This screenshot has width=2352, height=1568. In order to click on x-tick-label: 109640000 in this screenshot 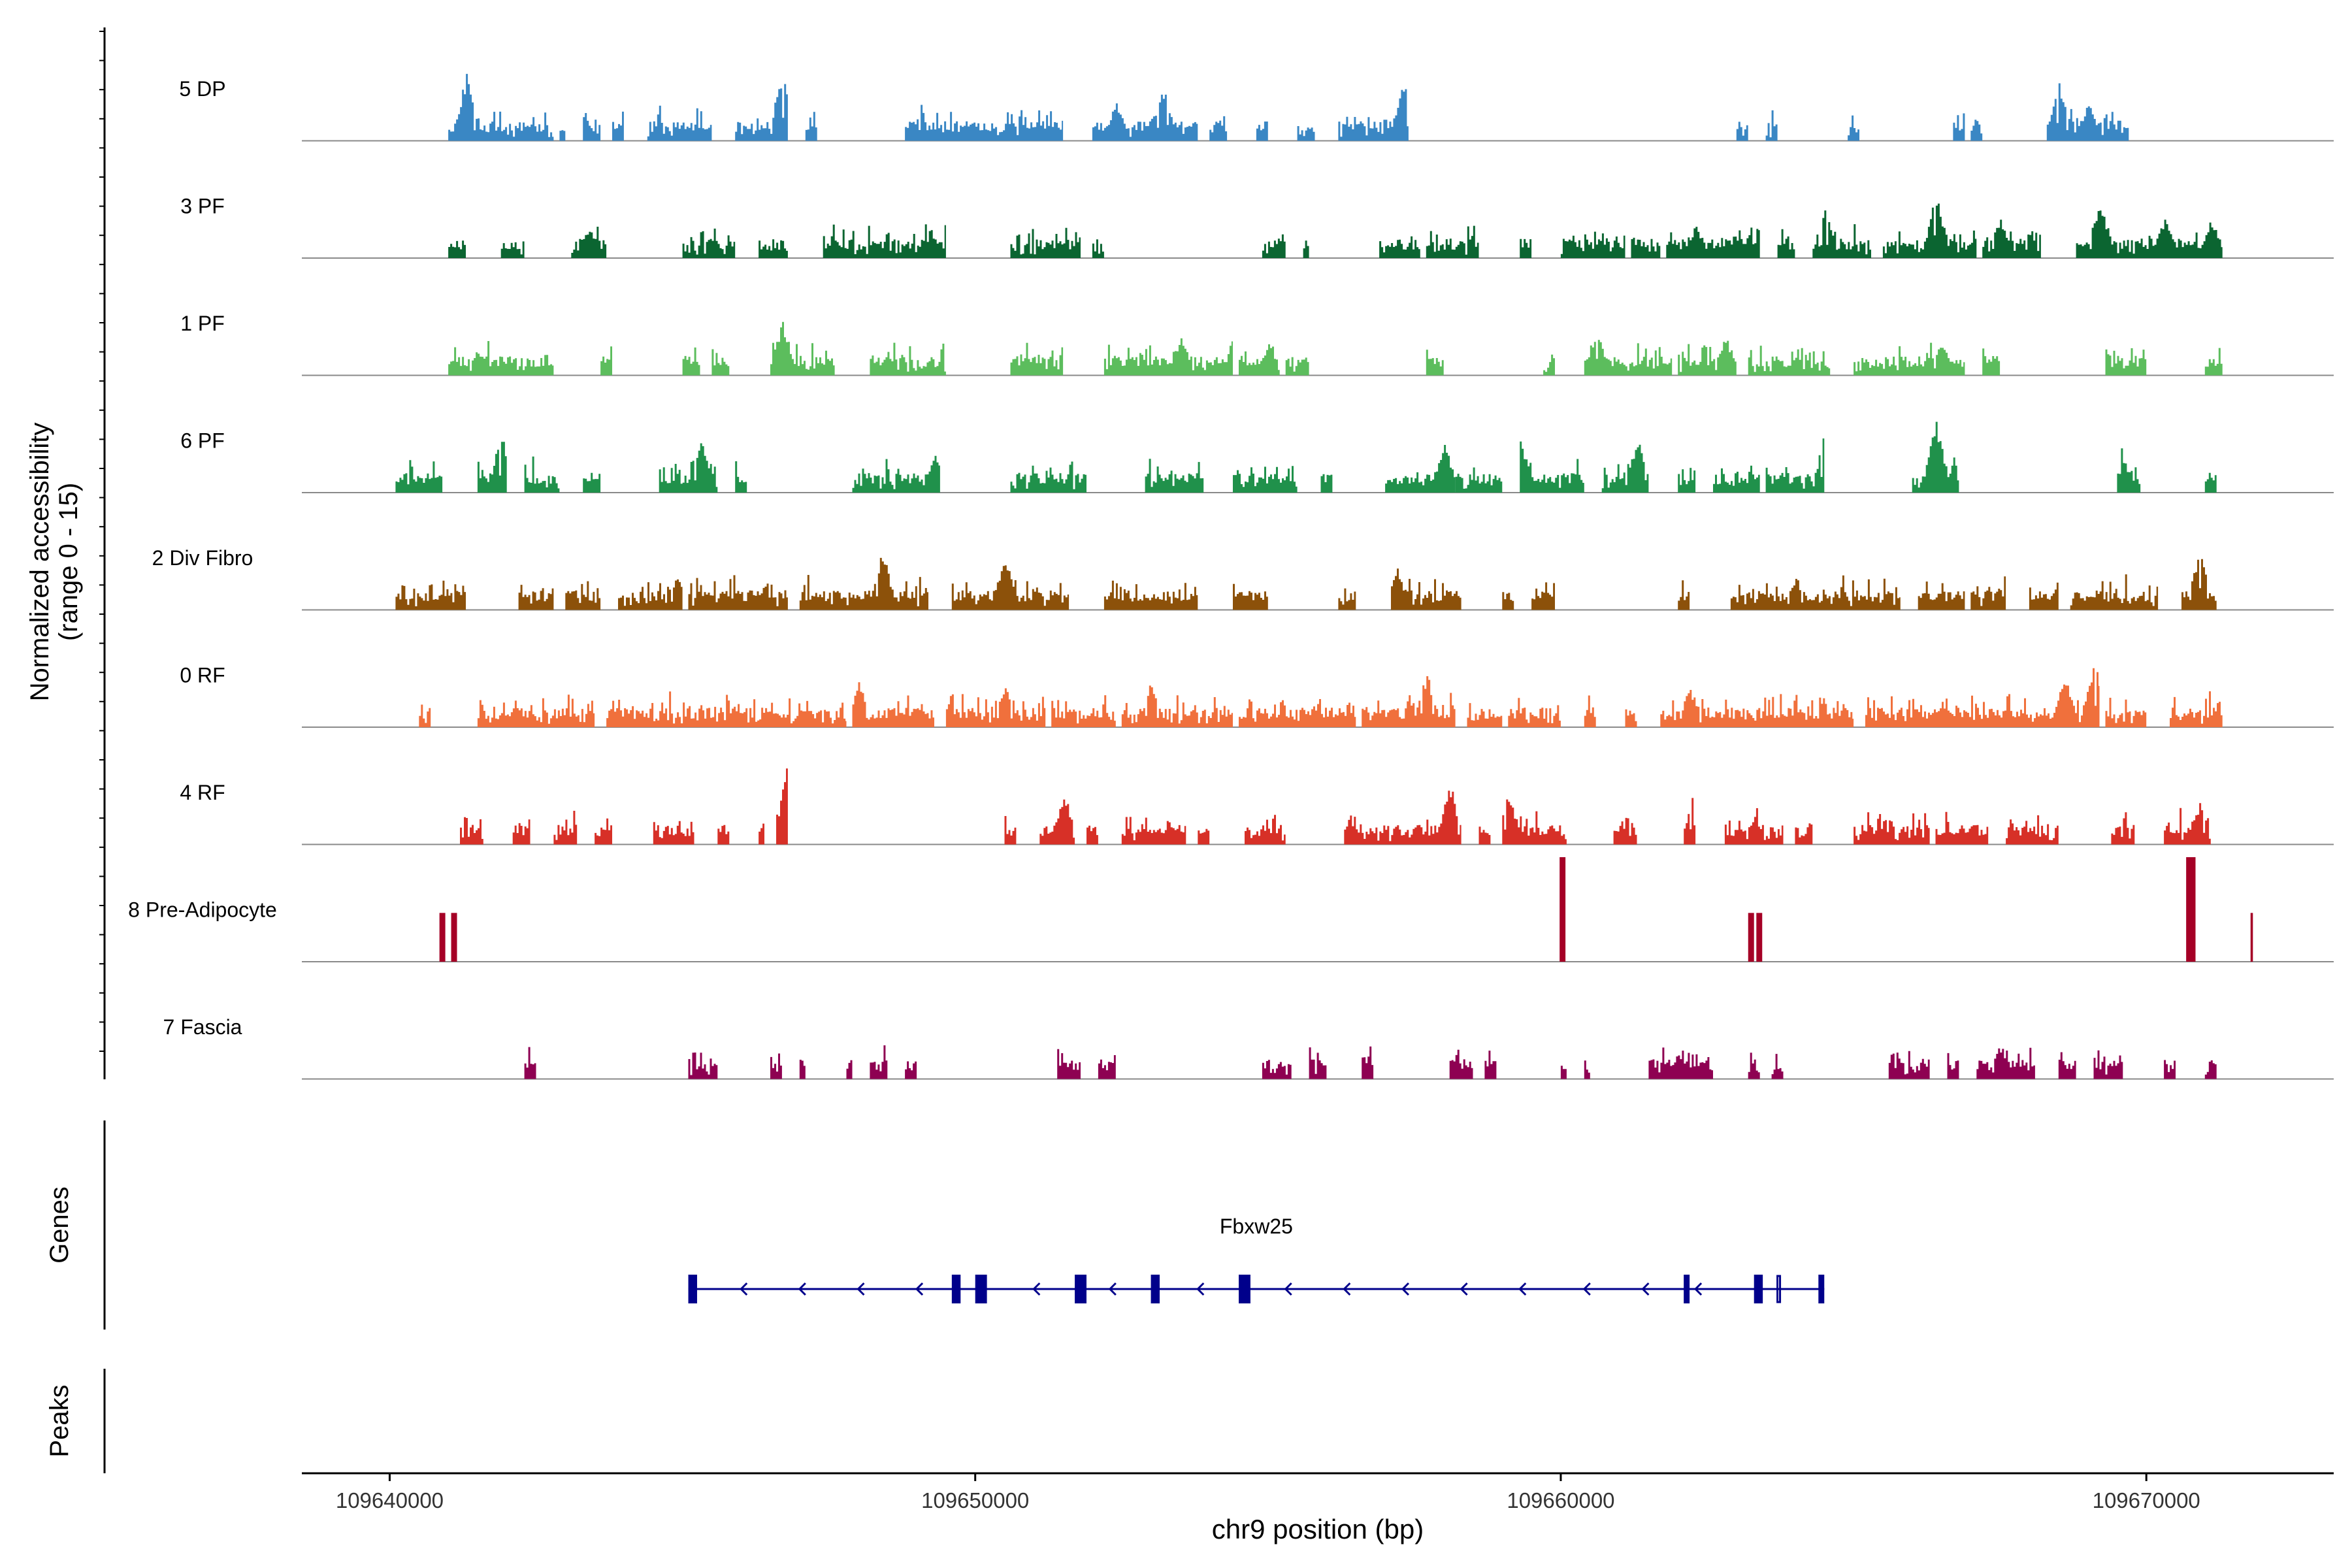, I will do `click(390, 1500)`.